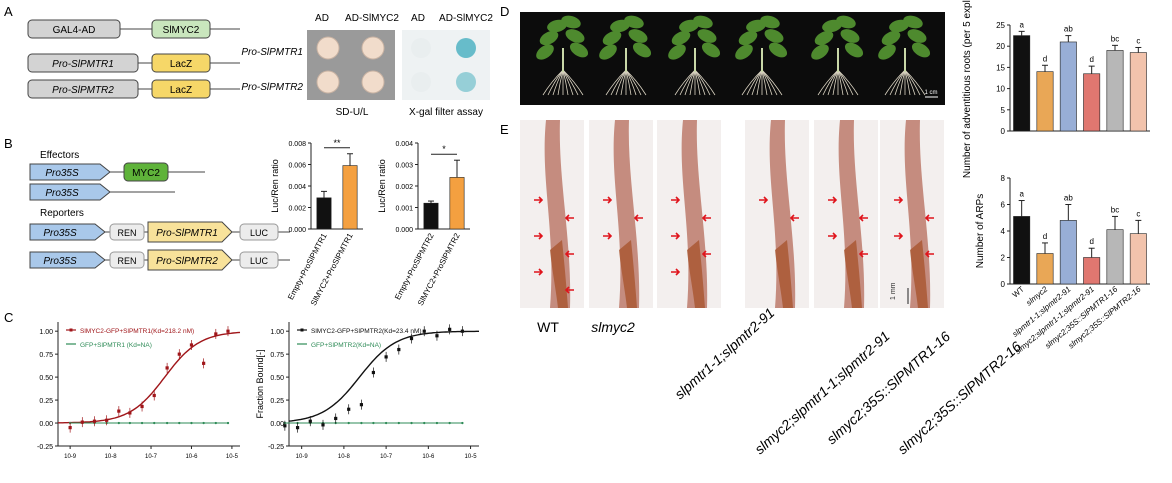 The image size is (1172, 483). What do you see at coordinates (732, 214) in the screenshot?
I see `panel-e-root-photos` at bounding box center [732, 214].